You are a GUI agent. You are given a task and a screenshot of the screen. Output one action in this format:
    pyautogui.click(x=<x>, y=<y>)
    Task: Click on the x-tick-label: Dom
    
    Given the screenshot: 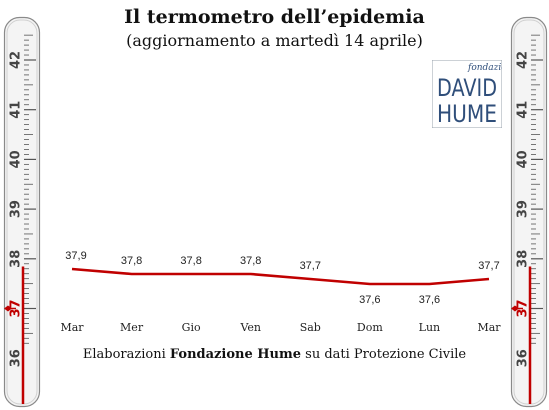 What is the action you would take?
    pyautogui.click(x=370, y=327)
    